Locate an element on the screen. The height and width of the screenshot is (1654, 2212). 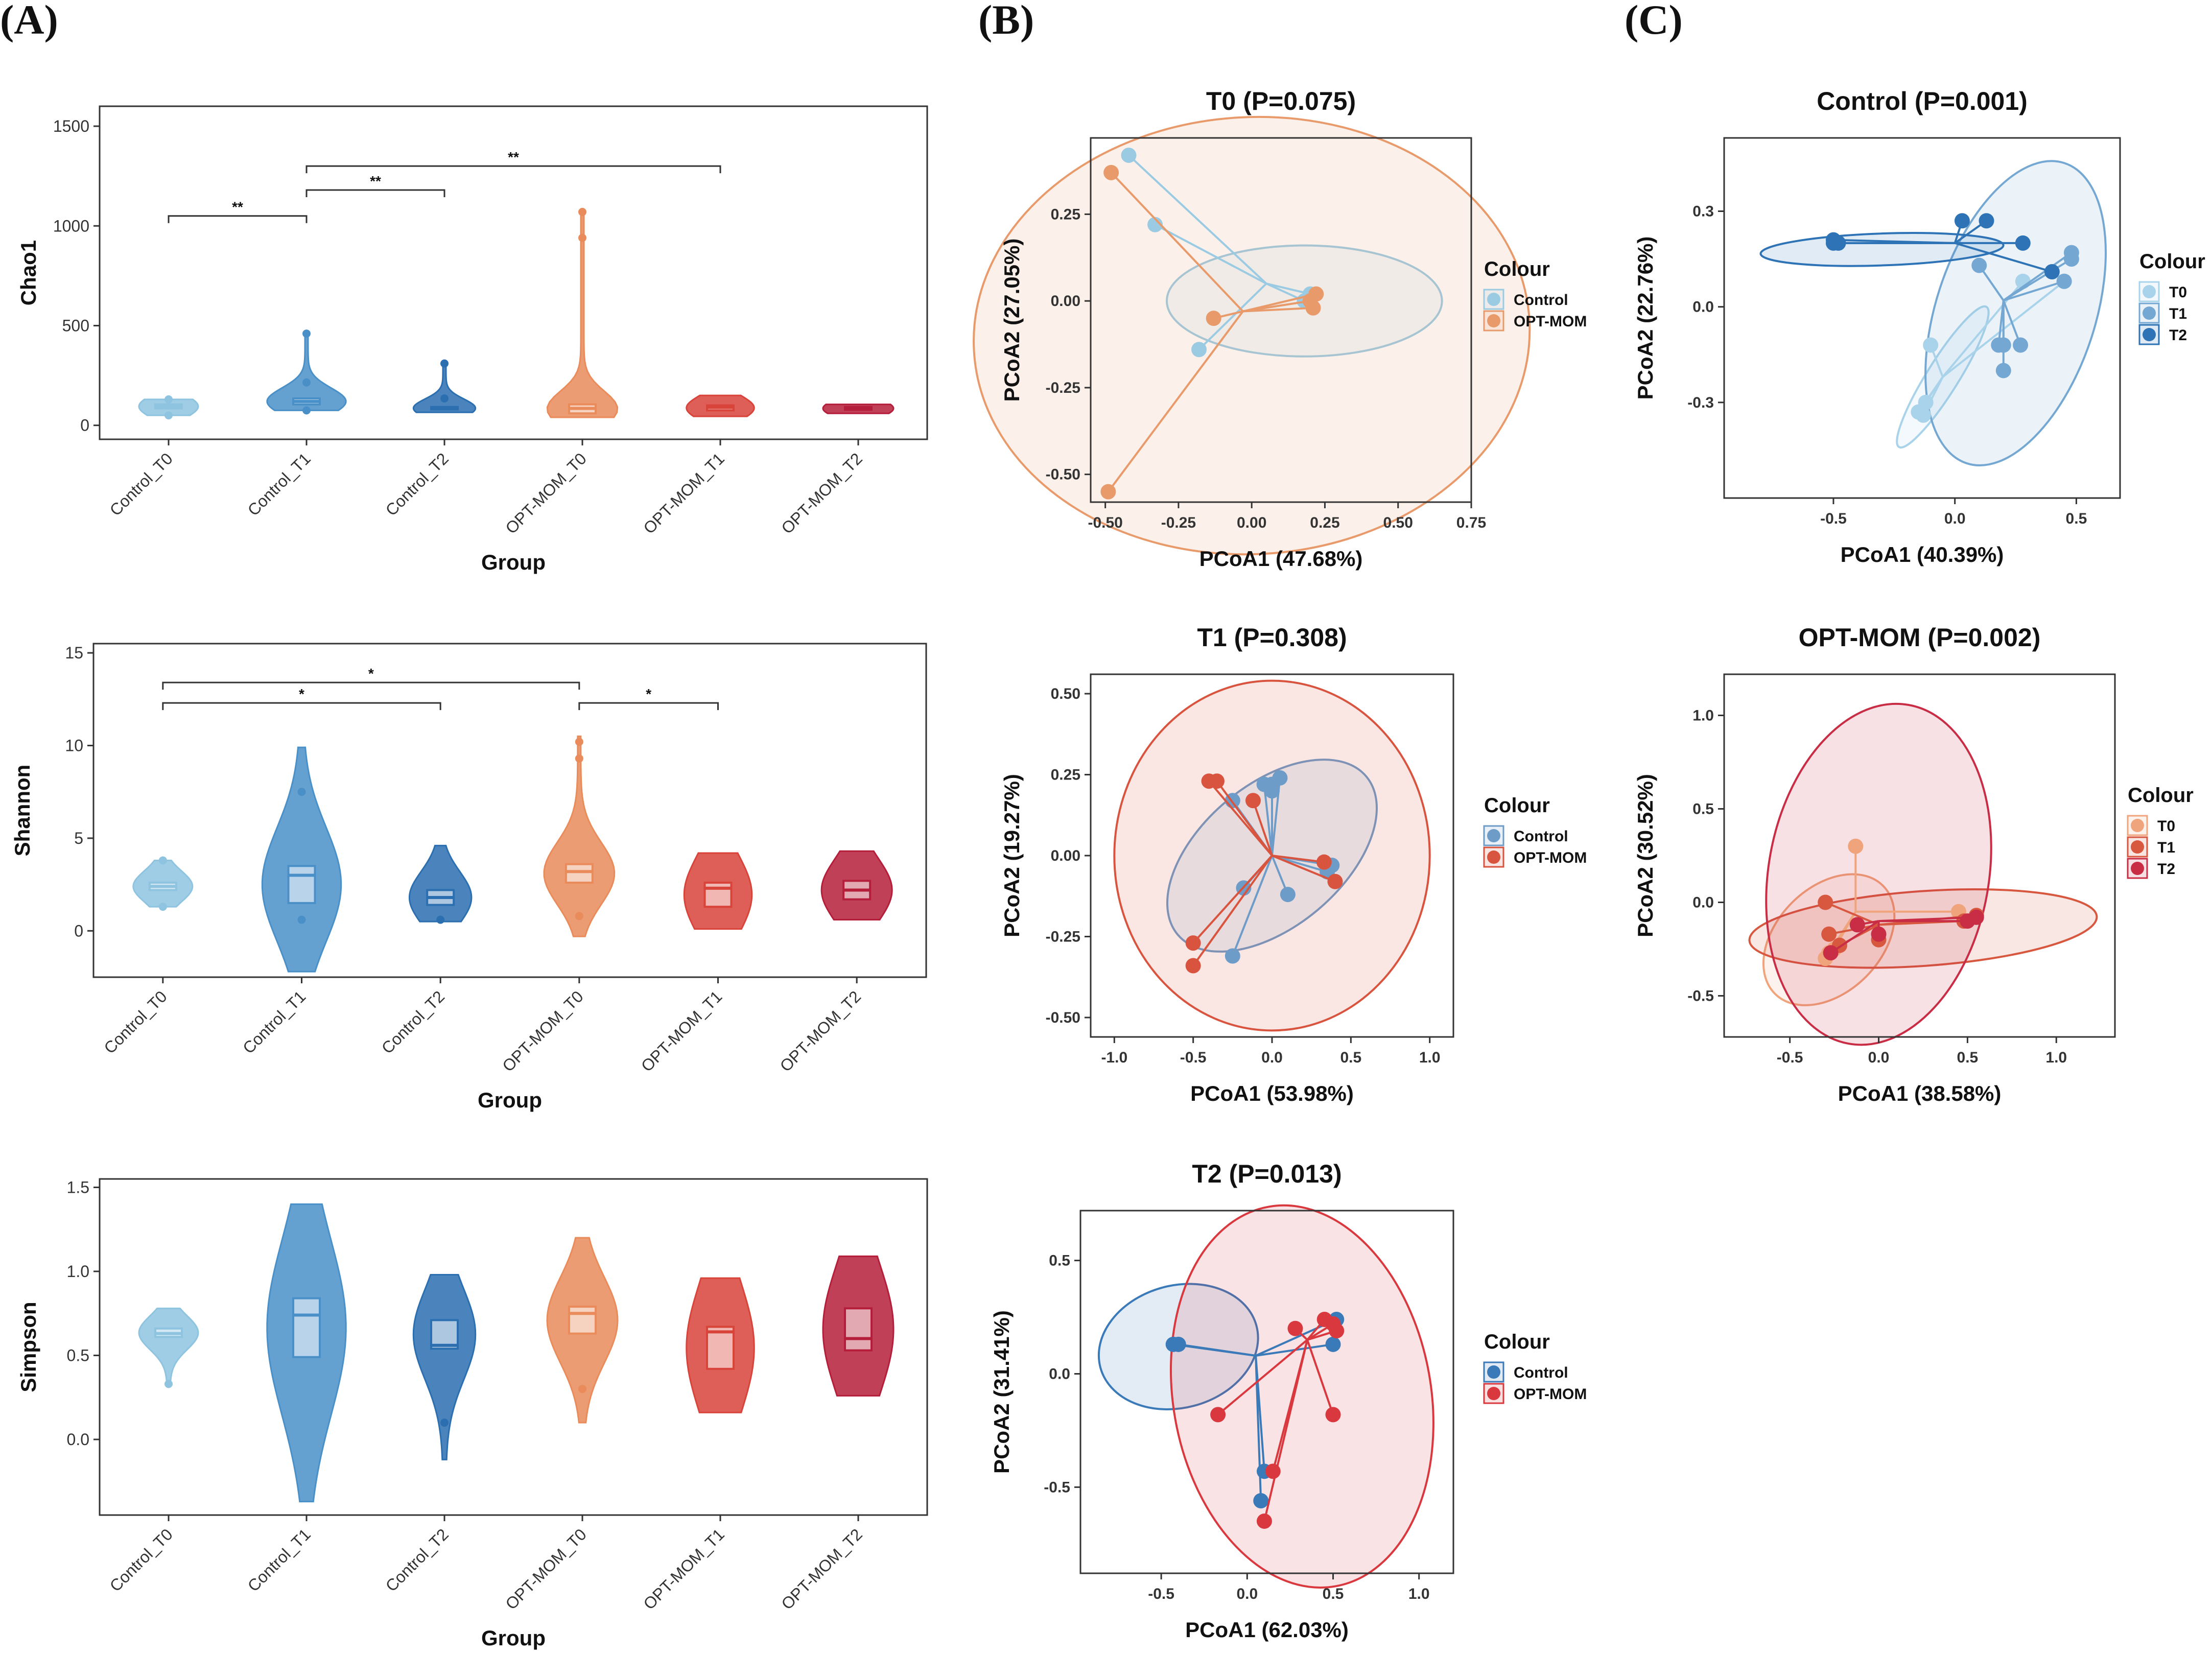
significance-label: ** is located at coordinates (237, 207).